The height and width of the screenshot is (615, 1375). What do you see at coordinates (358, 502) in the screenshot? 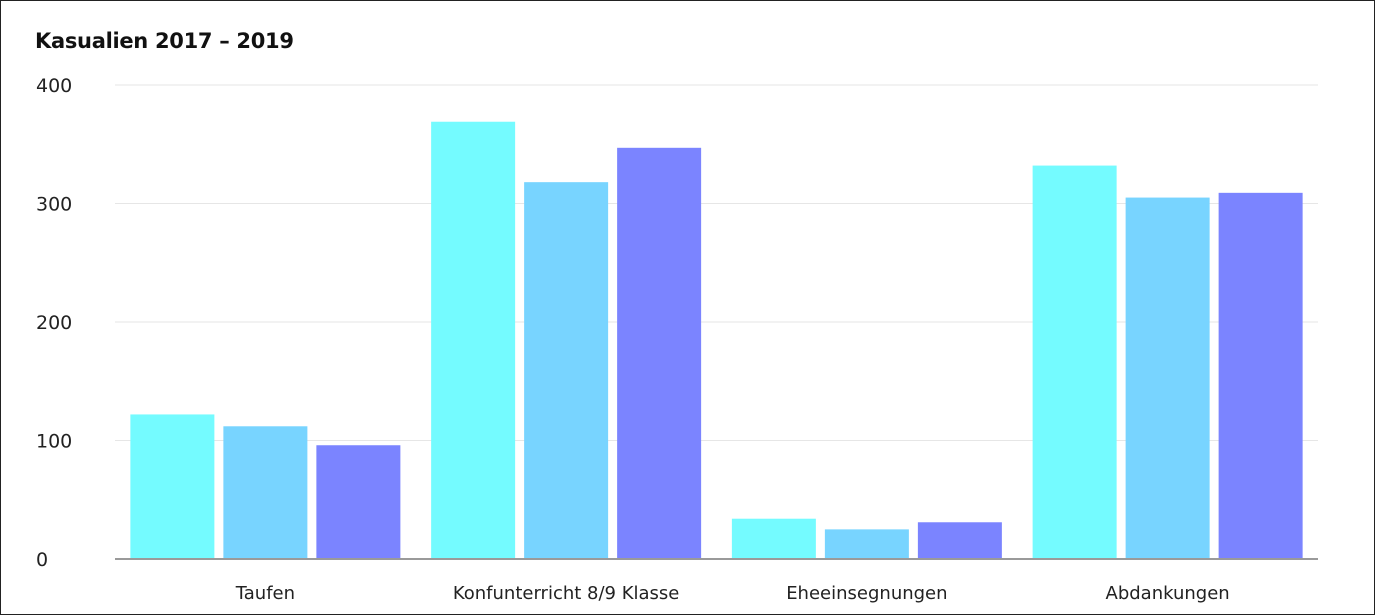
I see `bar-taufen-s3` at bounding box center [358, 502].